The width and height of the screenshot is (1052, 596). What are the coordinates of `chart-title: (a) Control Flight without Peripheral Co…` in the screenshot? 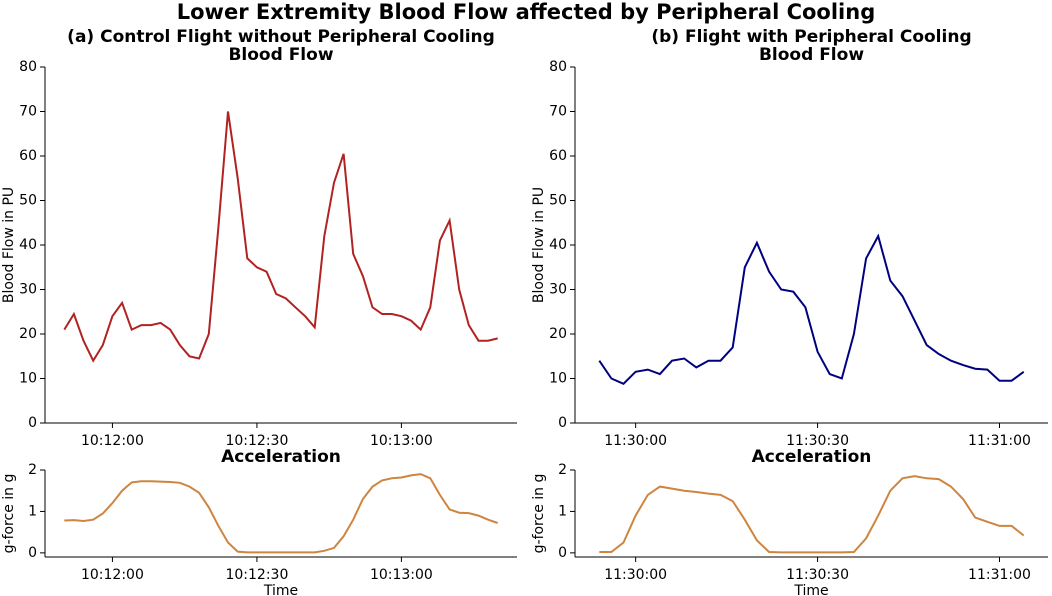 It's located at (281, 37).